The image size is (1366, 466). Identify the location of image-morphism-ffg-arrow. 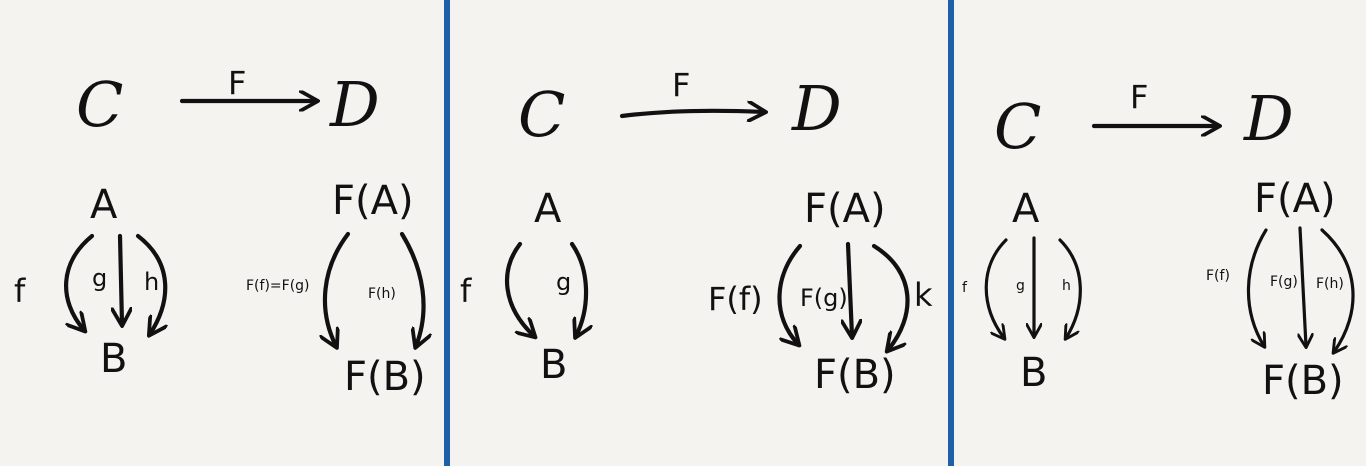
(338, 288).